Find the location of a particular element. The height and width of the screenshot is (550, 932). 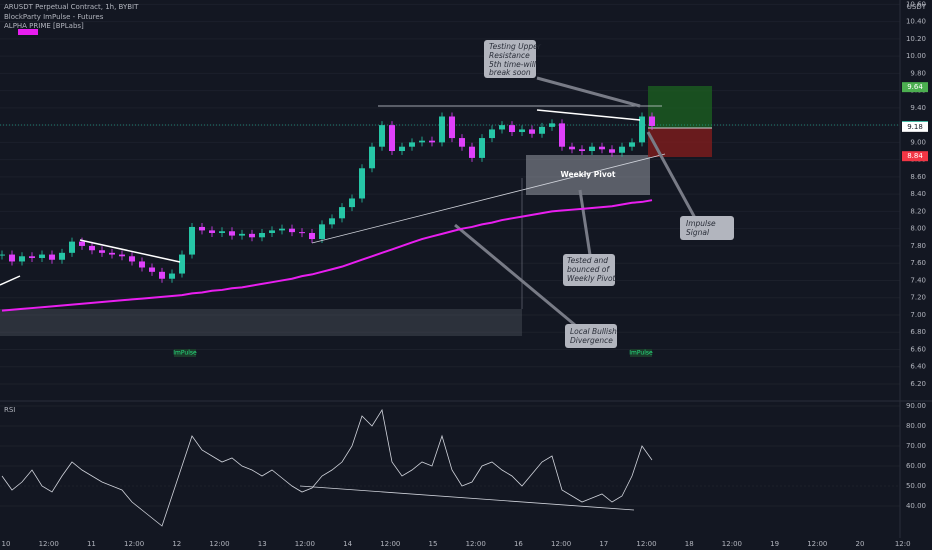

rsi-divergence-line is located at coordinates (467, 498).